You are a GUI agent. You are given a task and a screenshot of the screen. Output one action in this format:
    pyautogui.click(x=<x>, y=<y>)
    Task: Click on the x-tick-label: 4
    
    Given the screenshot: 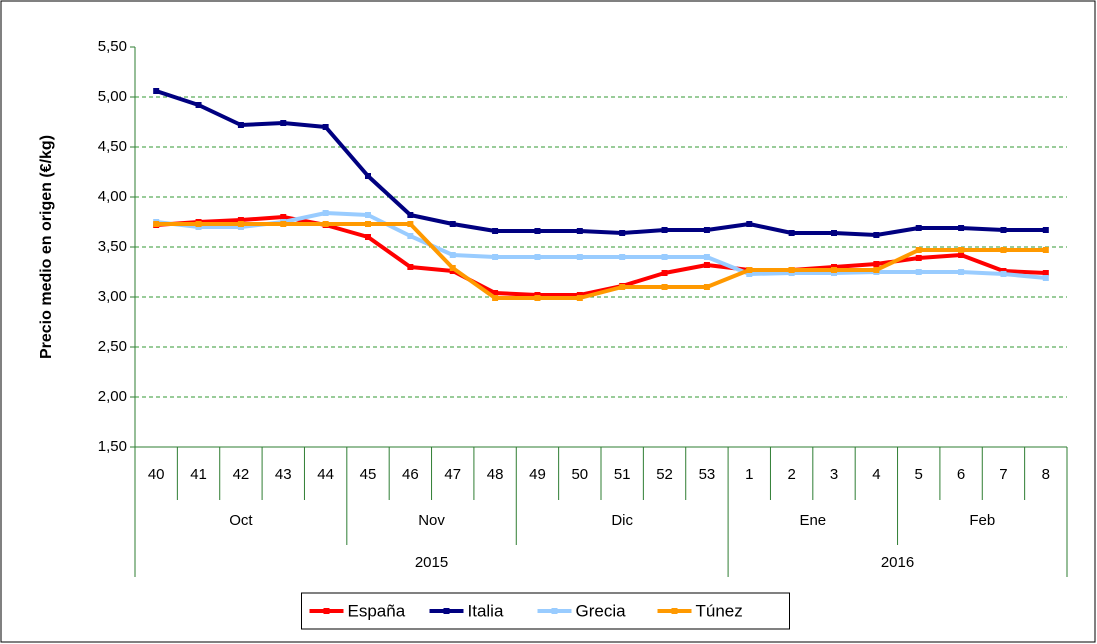 What is the action you would take?
    pyautogui.click(x=876, y=474)
    